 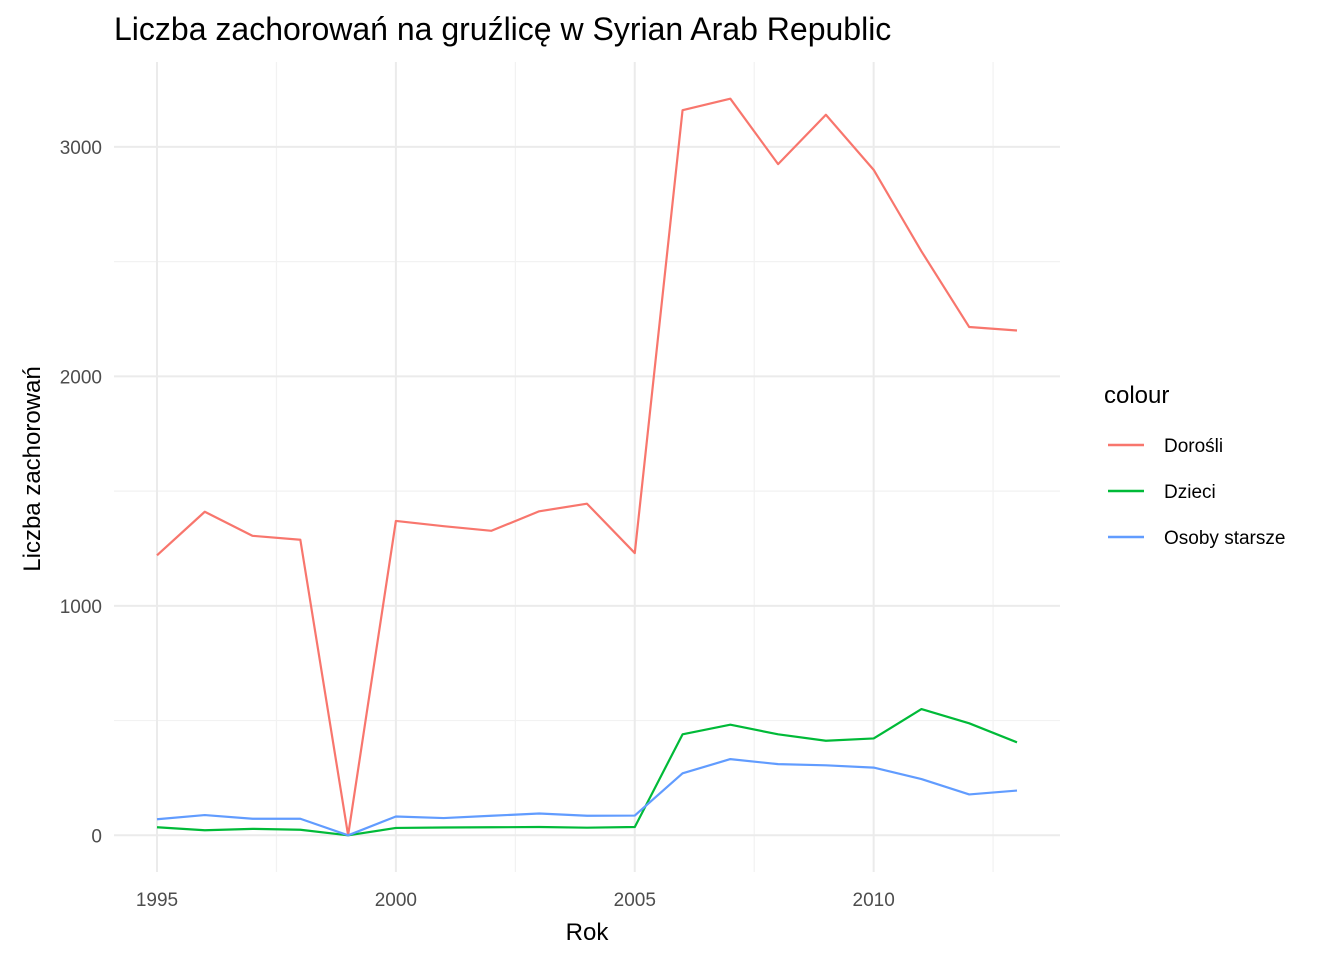 I want to click on x-axis-tick-labels: 1995 2000 2005 2010, so click(x=515, y=900).